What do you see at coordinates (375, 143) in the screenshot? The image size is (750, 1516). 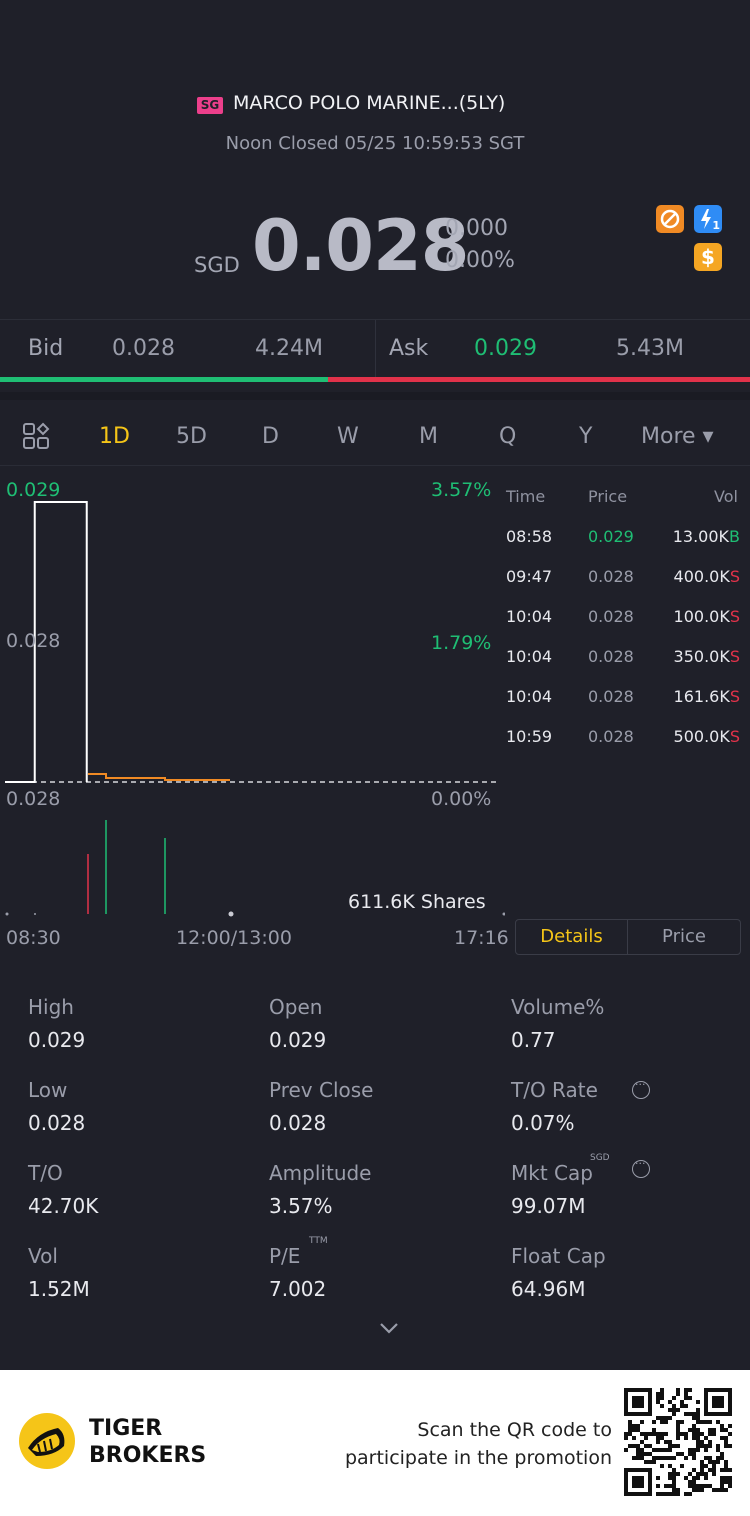 I see `market-status: Noon Closed 05/25 10:59:53 SGT` at bounding box center [375, 143].